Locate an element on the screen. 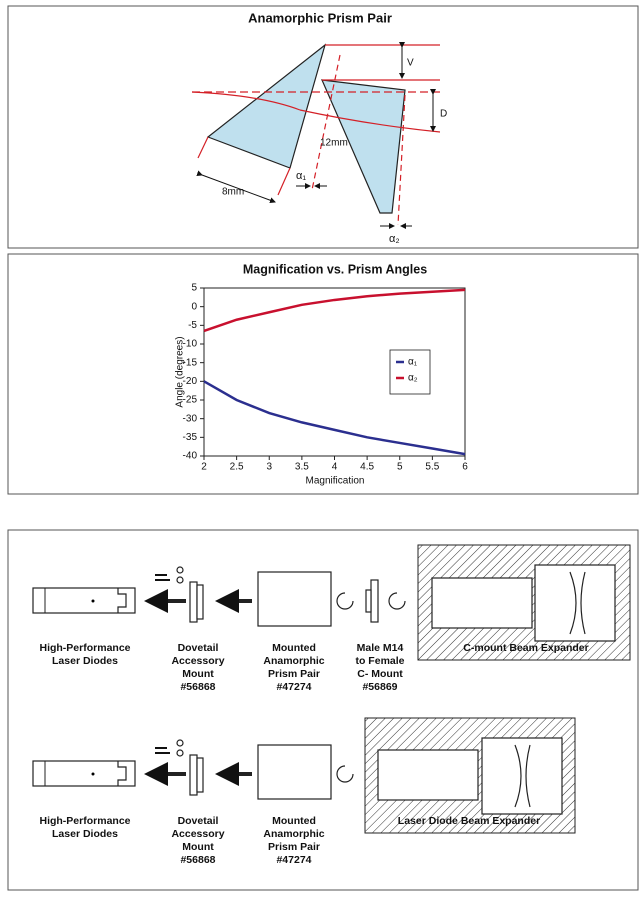 Image resolution: width=643 pixels, height=899 pixels. x-tick-label: 3 is located at coordinates (269, 467).